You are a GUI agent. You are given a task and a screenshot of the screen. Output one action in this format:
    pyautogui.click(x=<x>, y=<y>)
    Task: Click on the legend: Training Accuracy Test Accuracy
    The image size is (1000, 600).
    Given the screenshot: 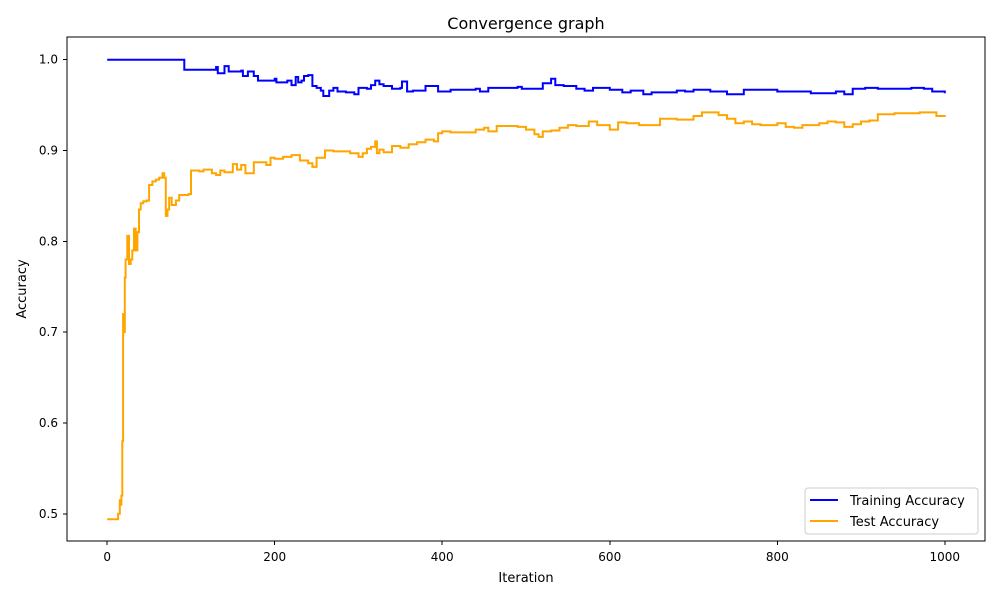 What is the action you would take?
    pyautogui.click(x=891, y=511)
    